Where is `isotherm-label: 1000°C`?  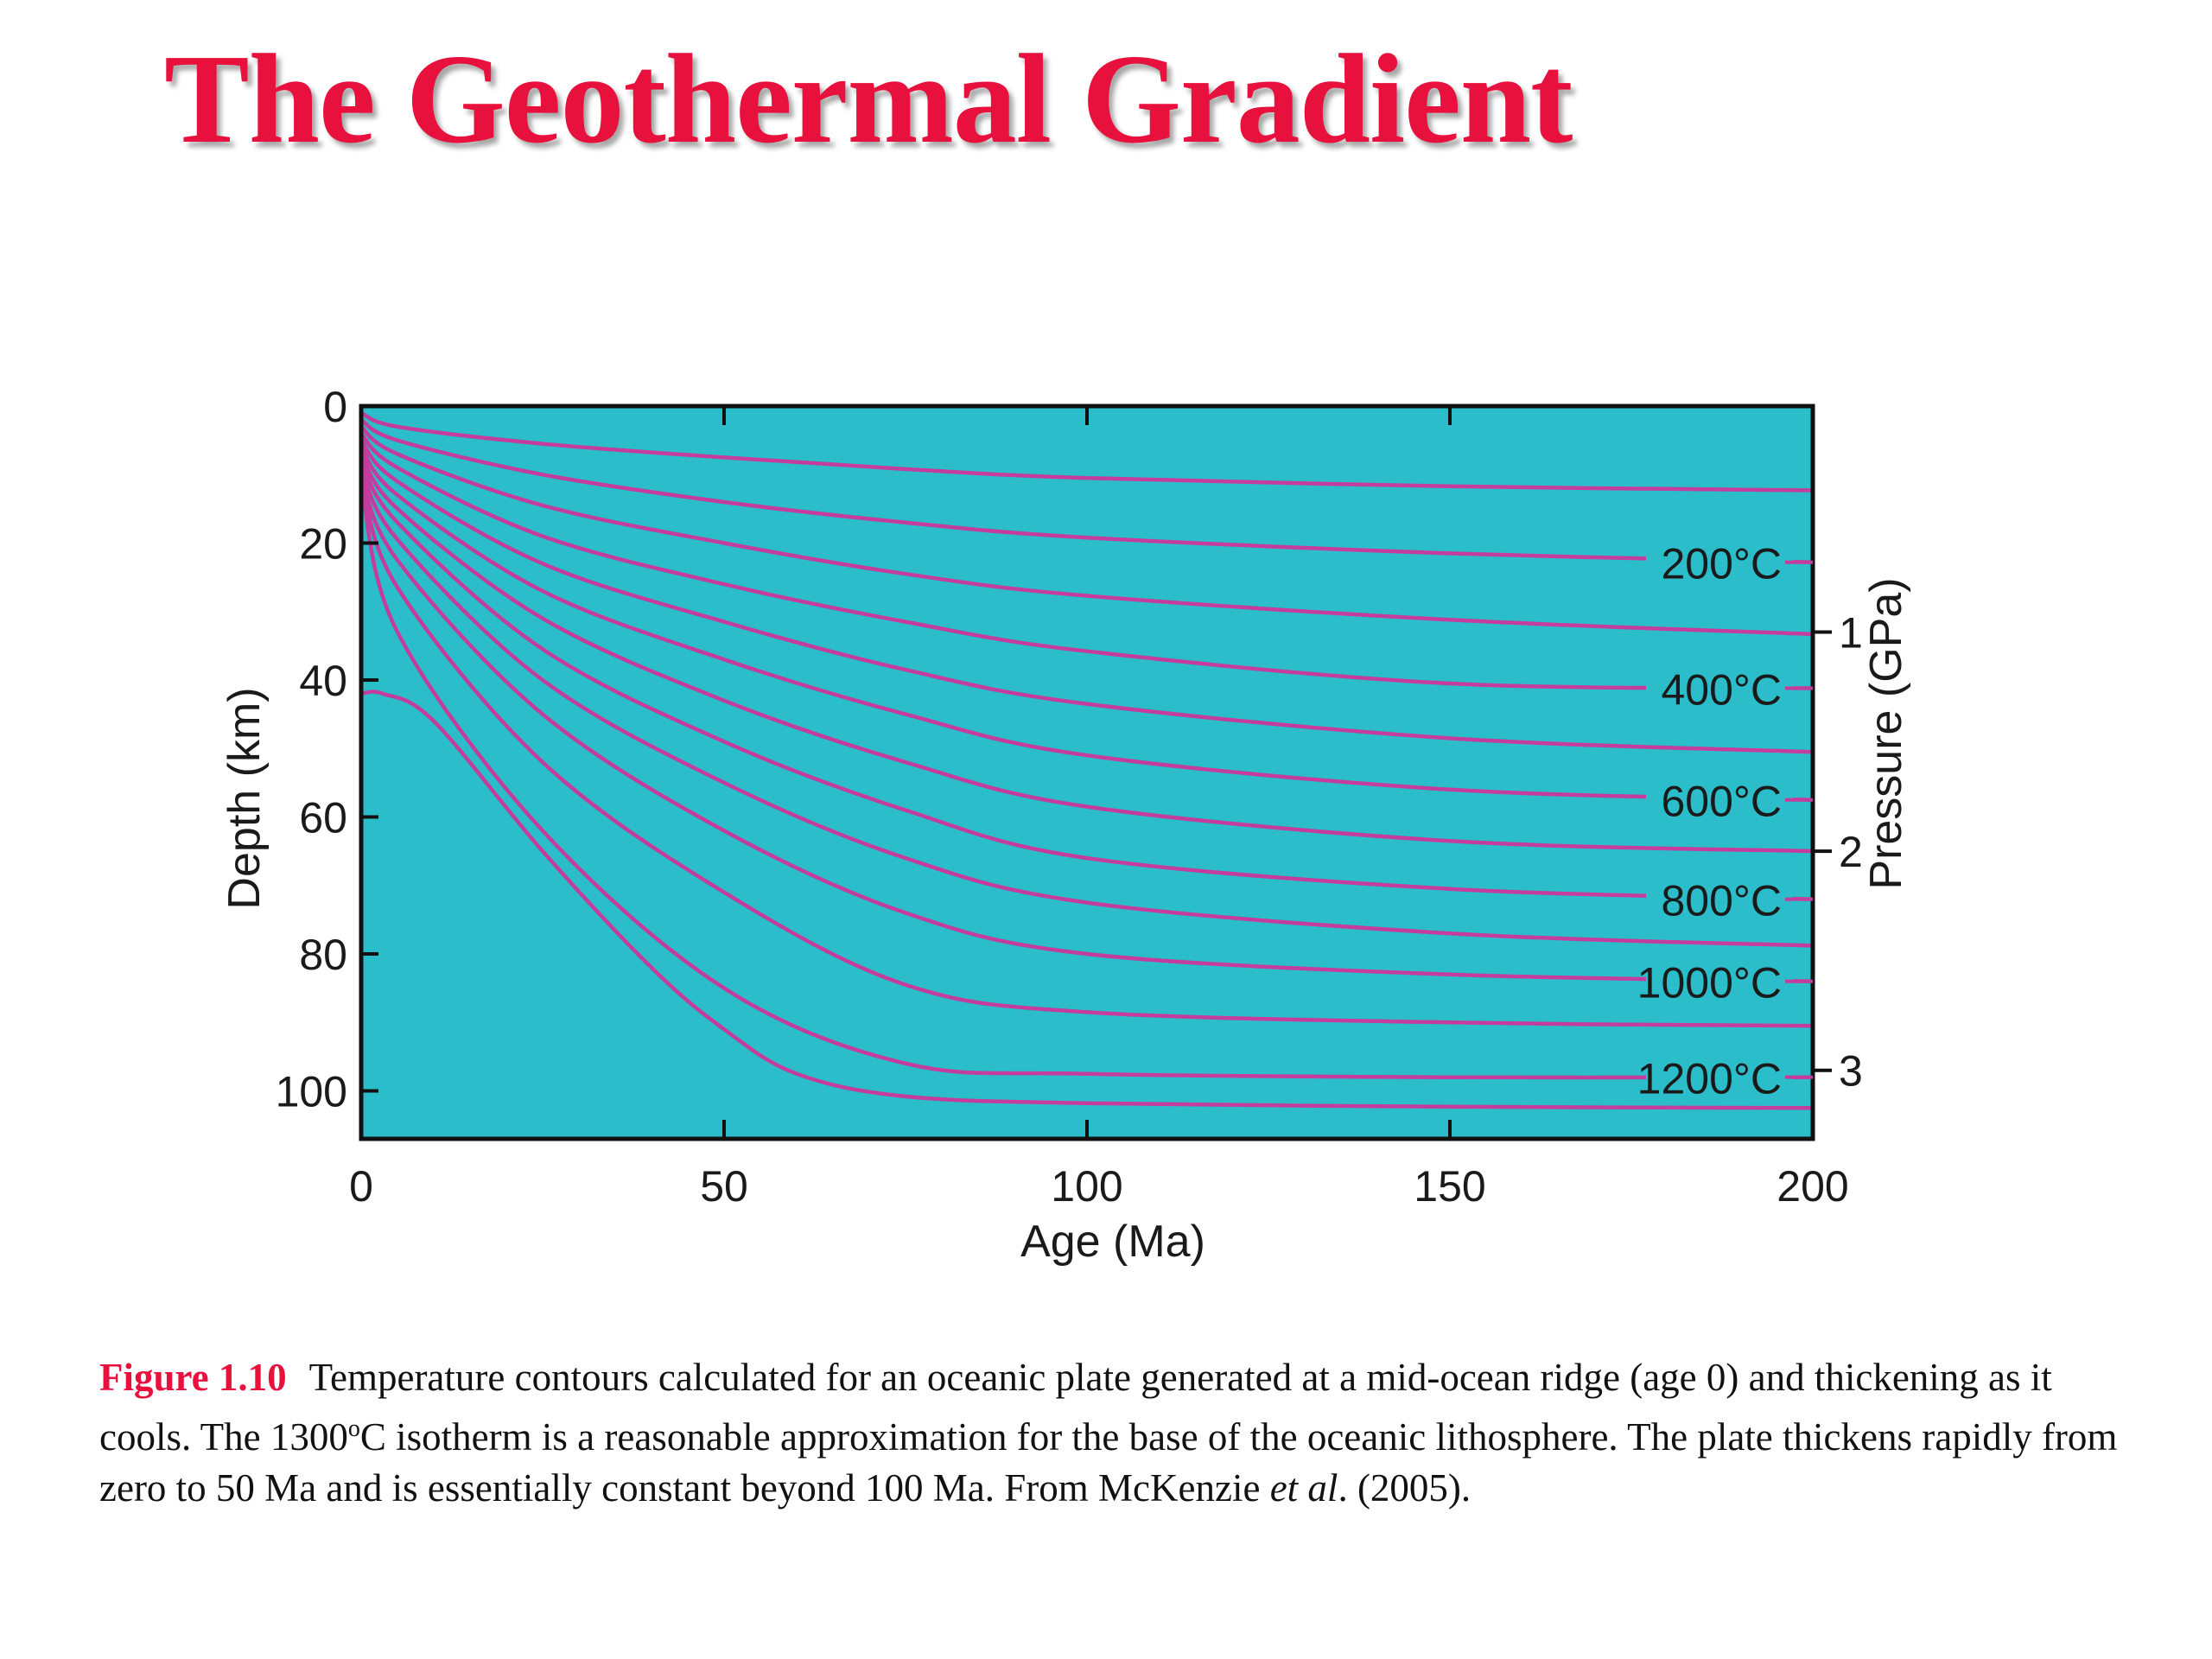 isotherm-label: 1000°C is located at coordinates (1709, 983).